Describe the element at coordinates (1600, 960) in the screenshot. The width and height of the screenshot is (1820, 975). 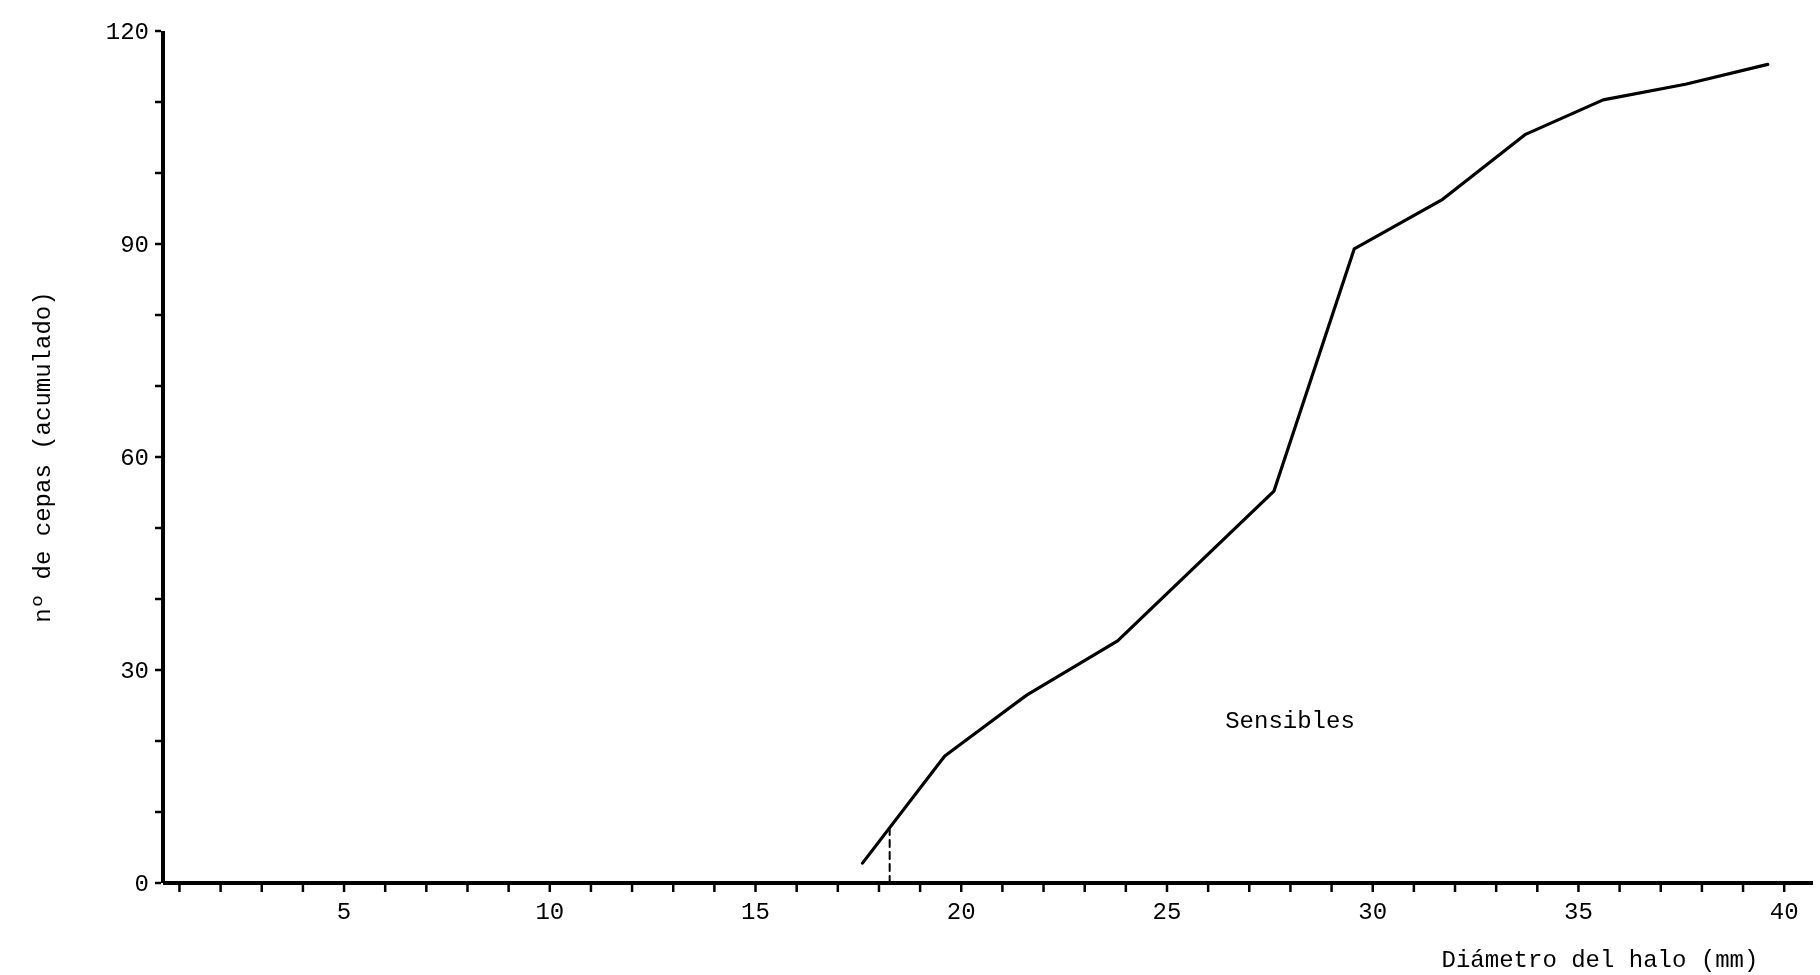
I see `x-axis-title: Diámetro del halo (mm)` at that location.